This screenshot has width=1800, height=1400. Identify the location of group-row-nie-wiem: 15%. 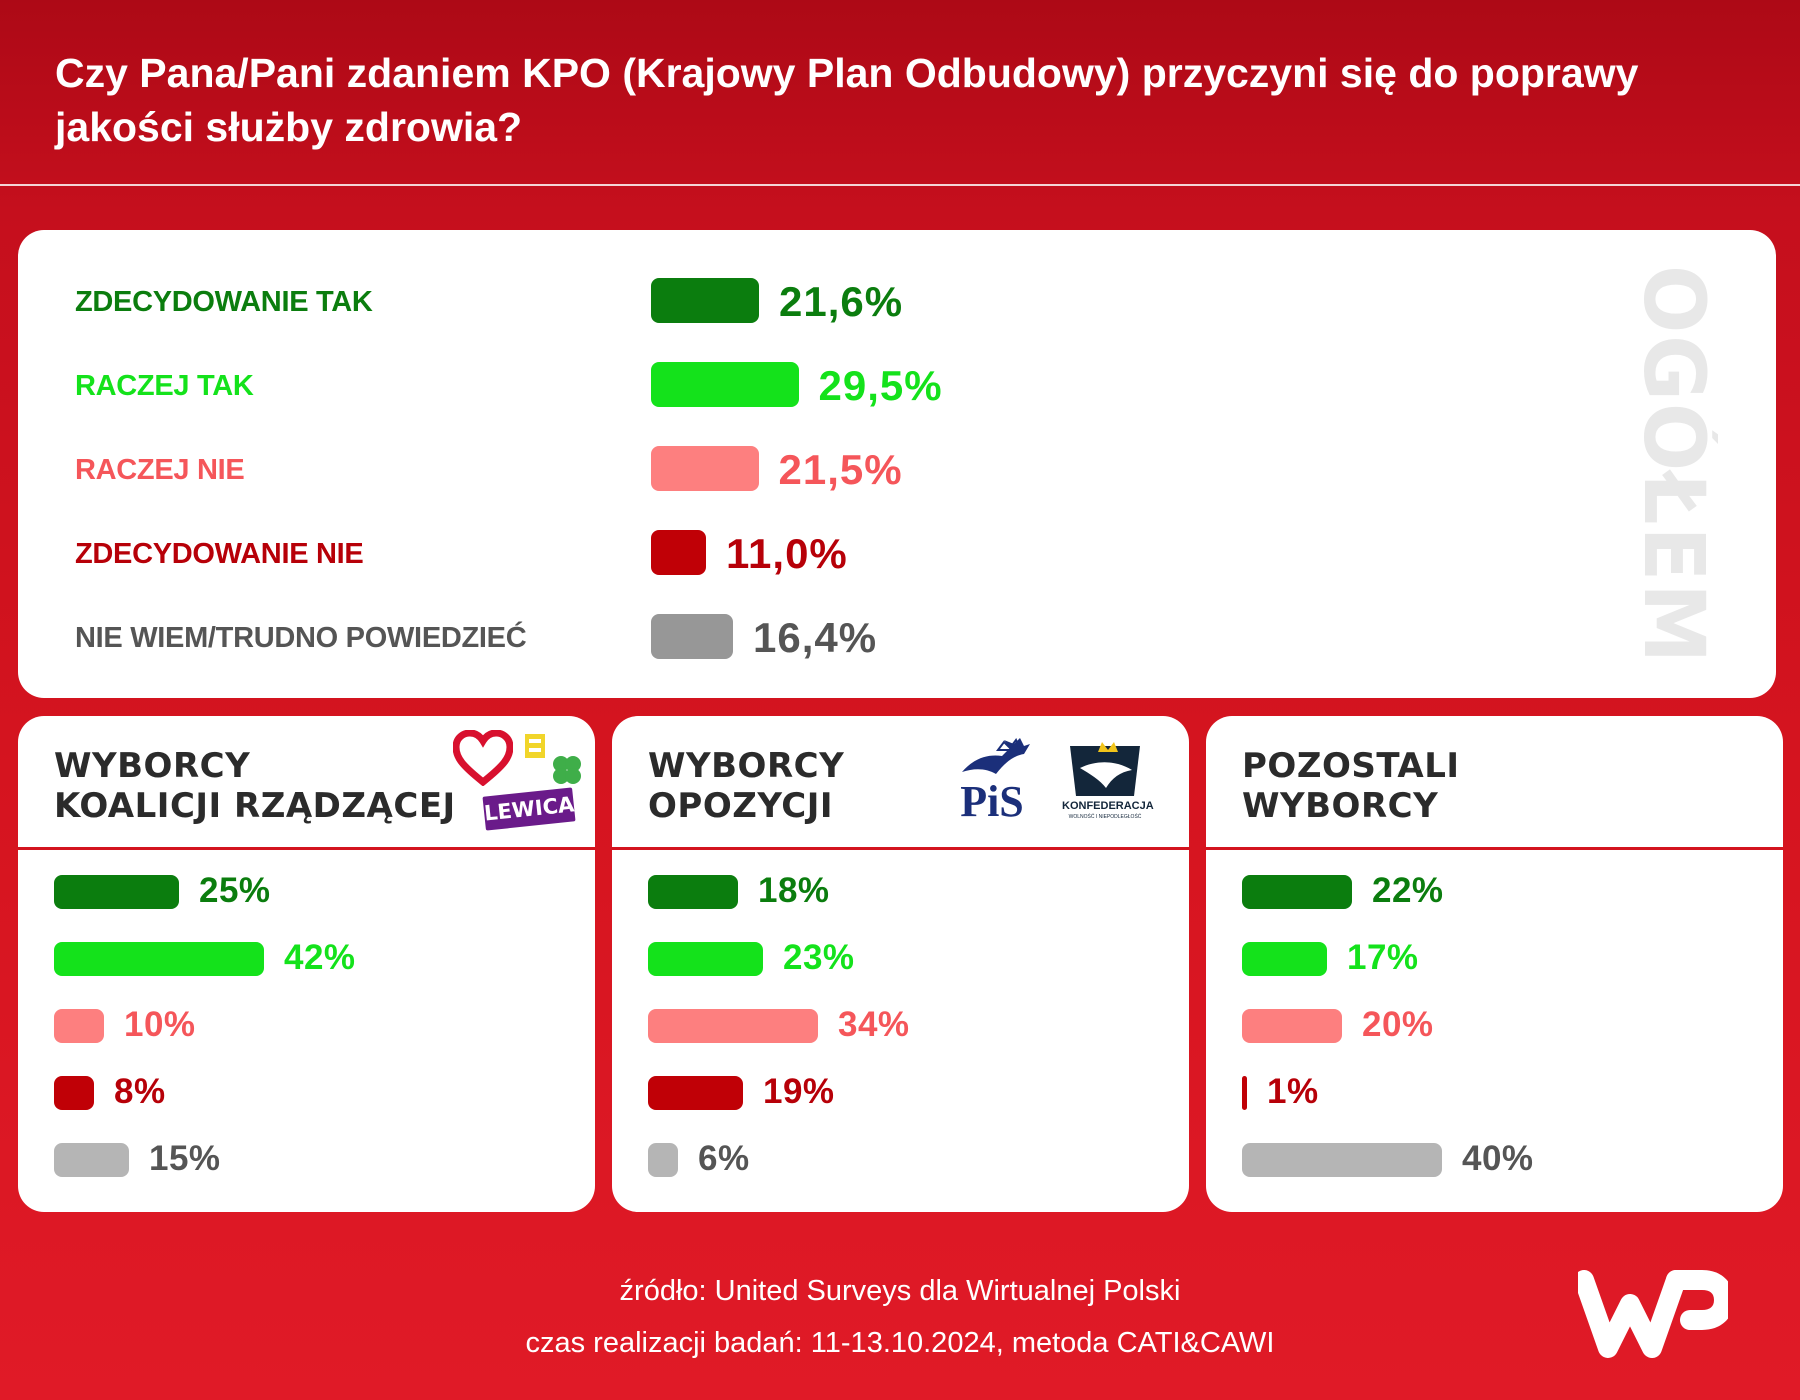
(306, 1159).